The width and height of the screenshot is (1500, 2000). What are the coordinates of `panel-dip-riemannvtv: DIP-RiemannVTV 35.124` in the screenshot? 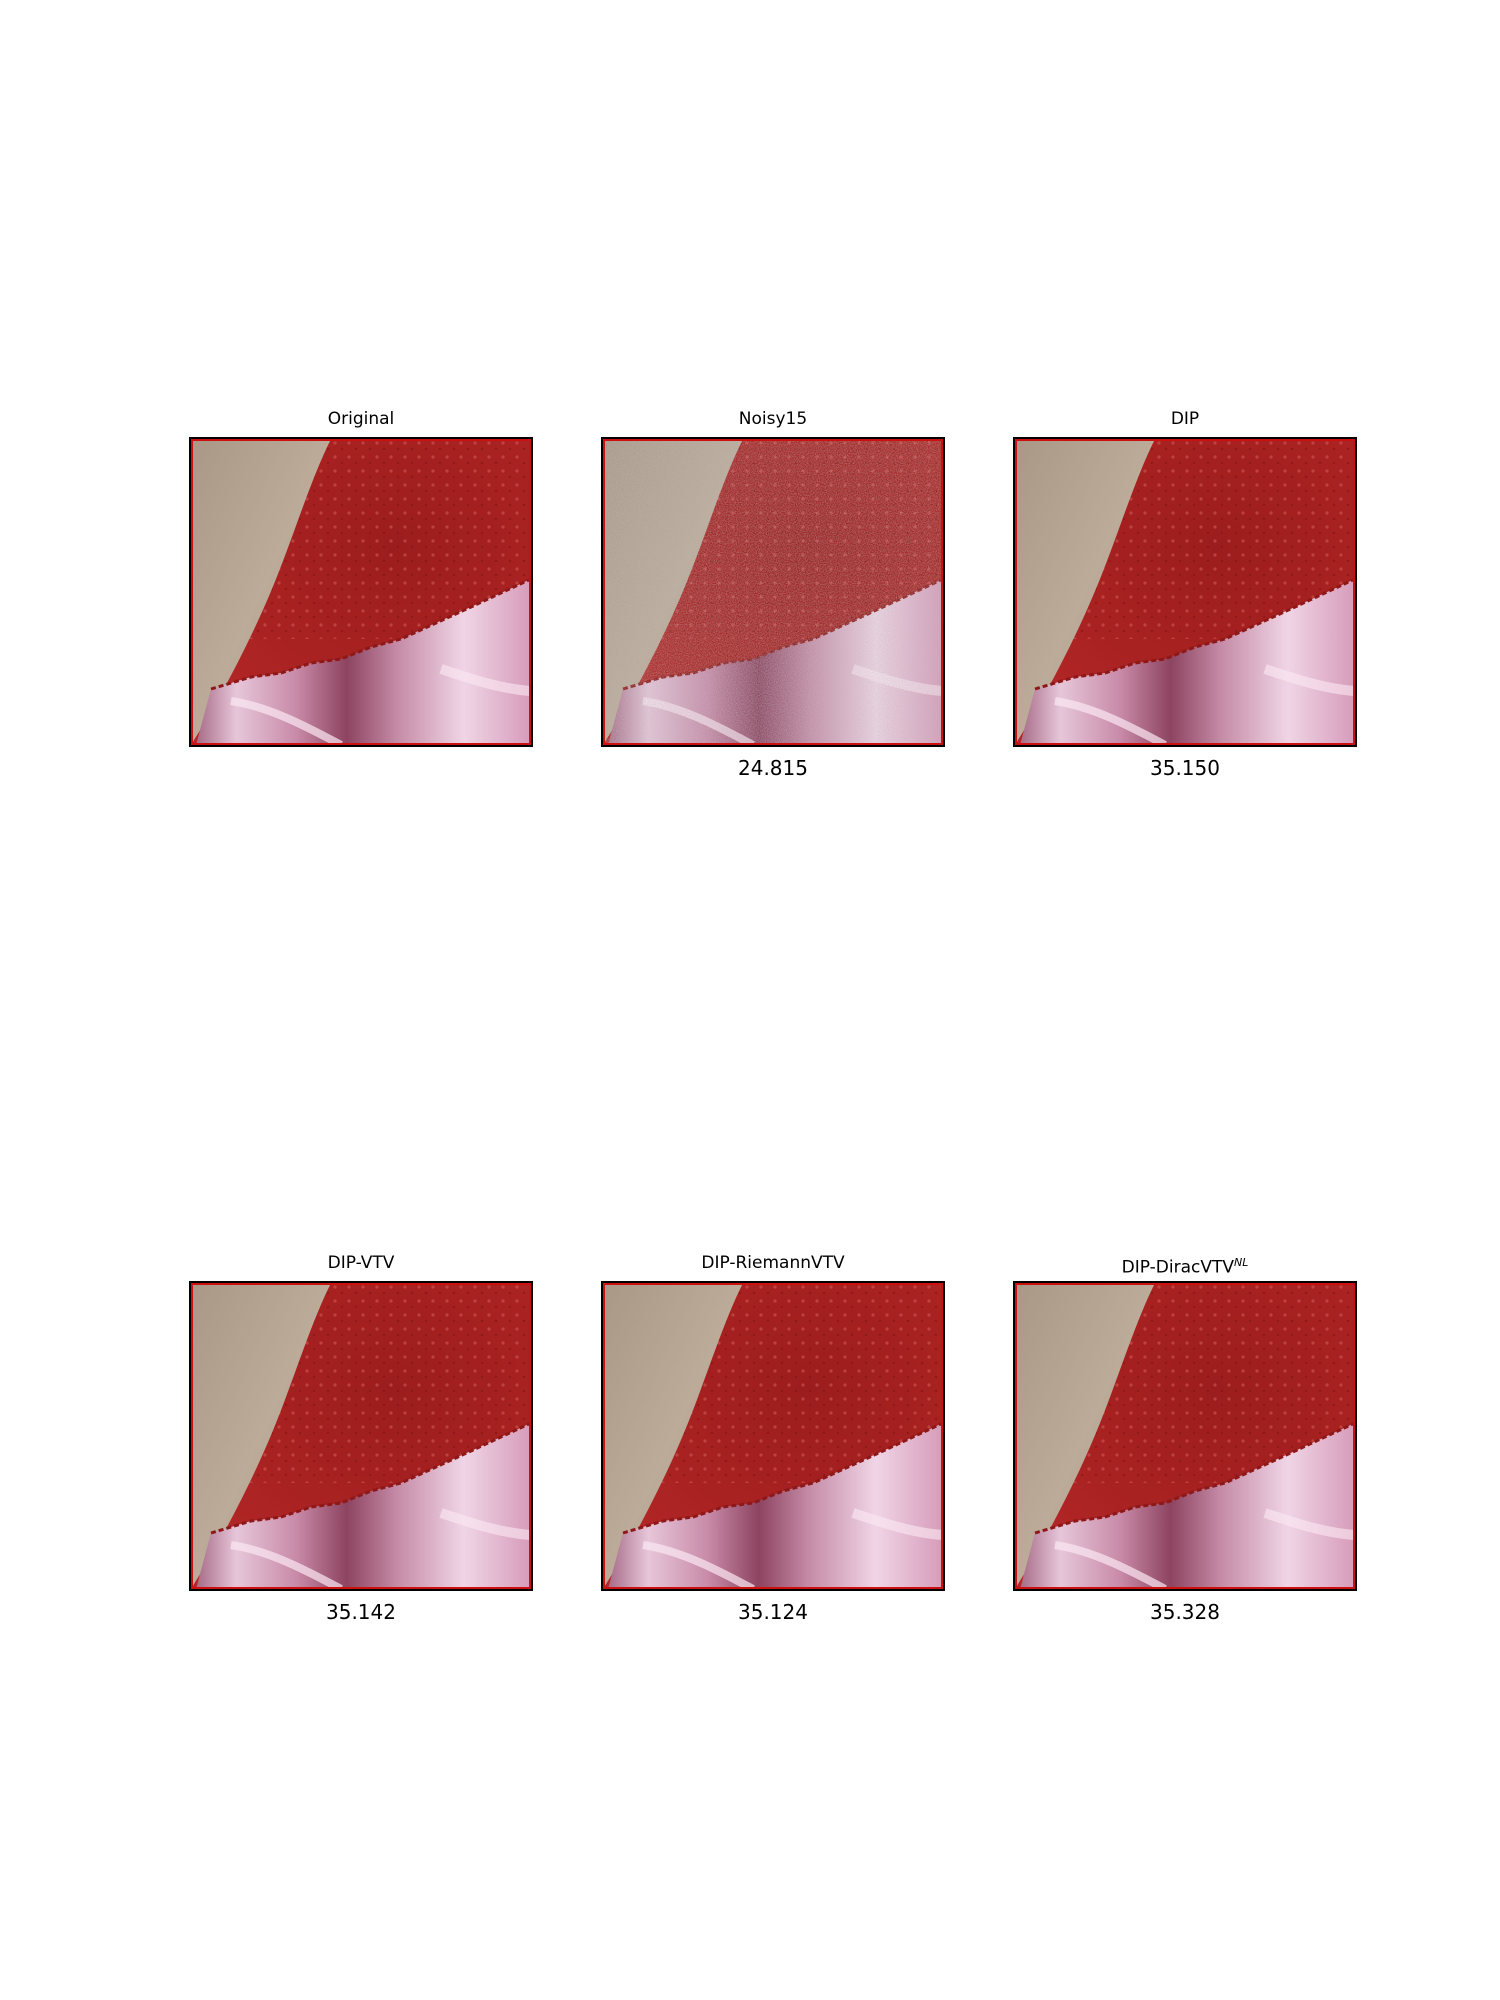 It's located at (773, 1438).